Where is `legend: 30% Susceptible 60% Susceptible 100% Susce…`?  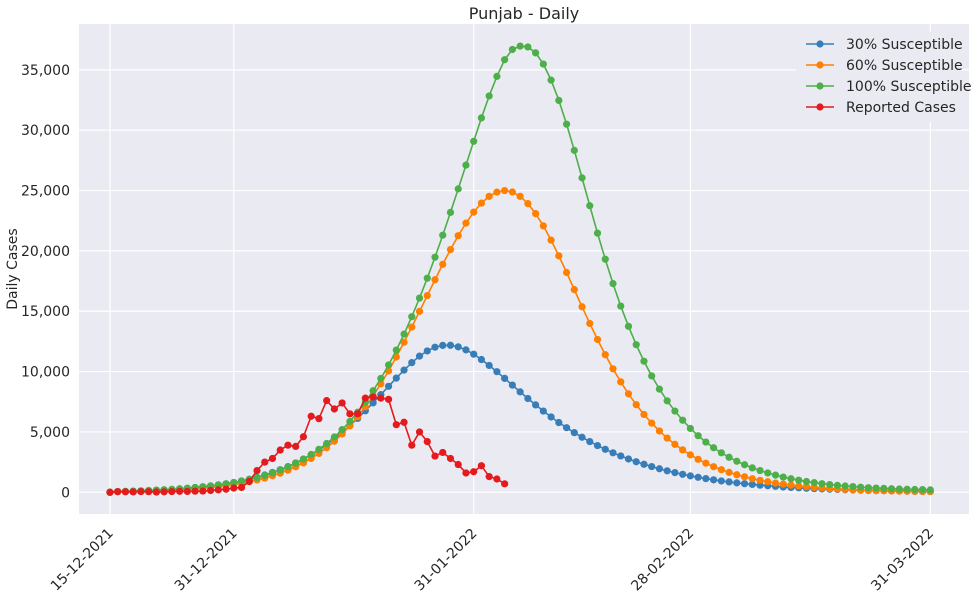 legend: 30% Susceptible 60% Susceptible 100% Susce… is located at coordinates (884, 77).